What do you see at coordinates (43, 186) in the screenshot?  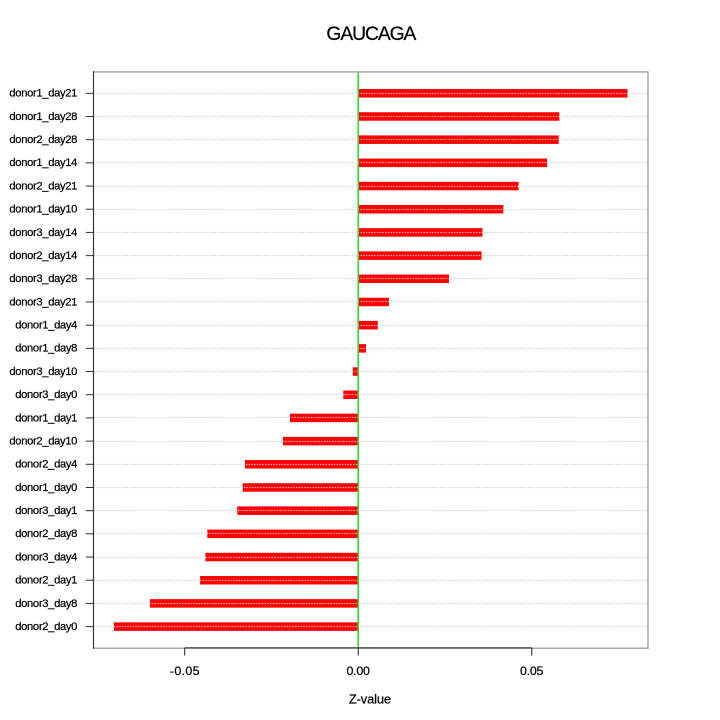 I see `svg-text: donor2_day21` at bounding box center [43, 186].